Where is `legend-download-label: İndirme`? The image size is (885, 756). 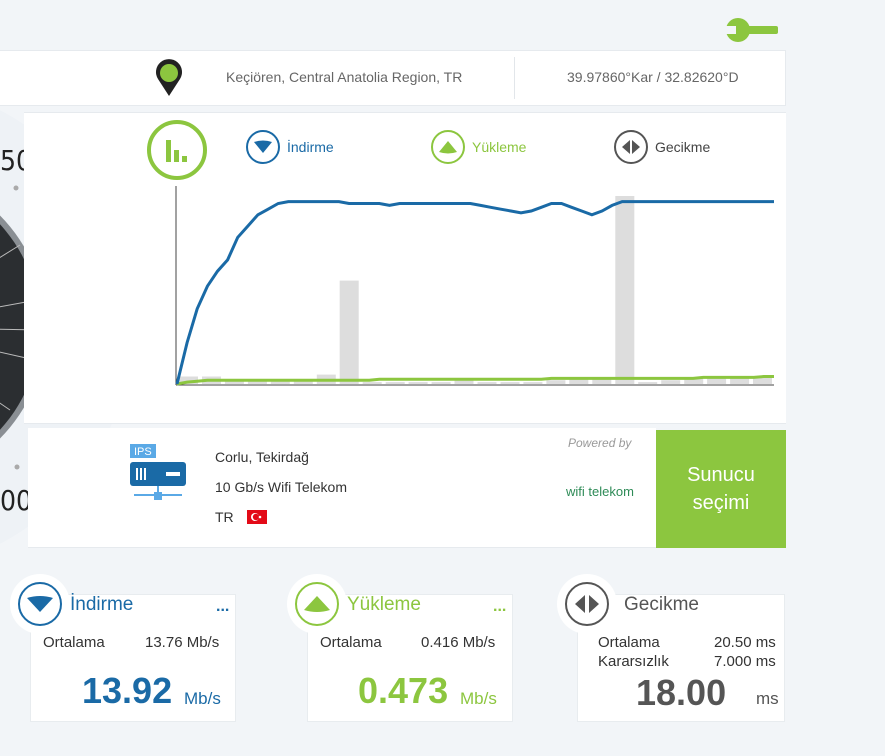
legend-download-label: İndirme is located at coordinates (310, 147).